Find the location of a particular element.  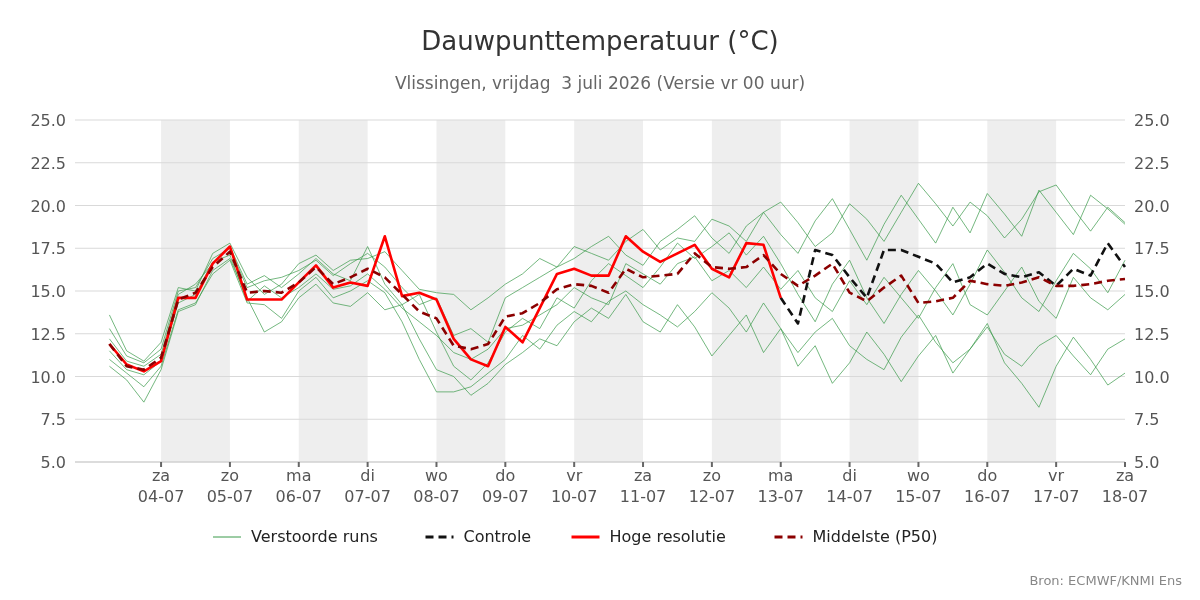

y2-tick-label: 17.5 is located at coordinates (1152, 249).